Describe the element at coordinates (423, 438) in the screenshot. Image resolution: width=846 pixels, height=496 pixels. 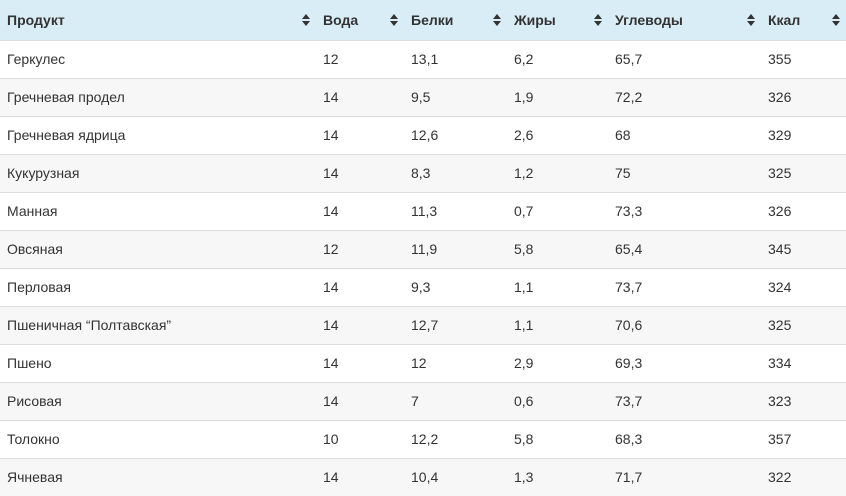
I see `table-row: Толокно 10 12,2 5,8 68,3 357` at that location.